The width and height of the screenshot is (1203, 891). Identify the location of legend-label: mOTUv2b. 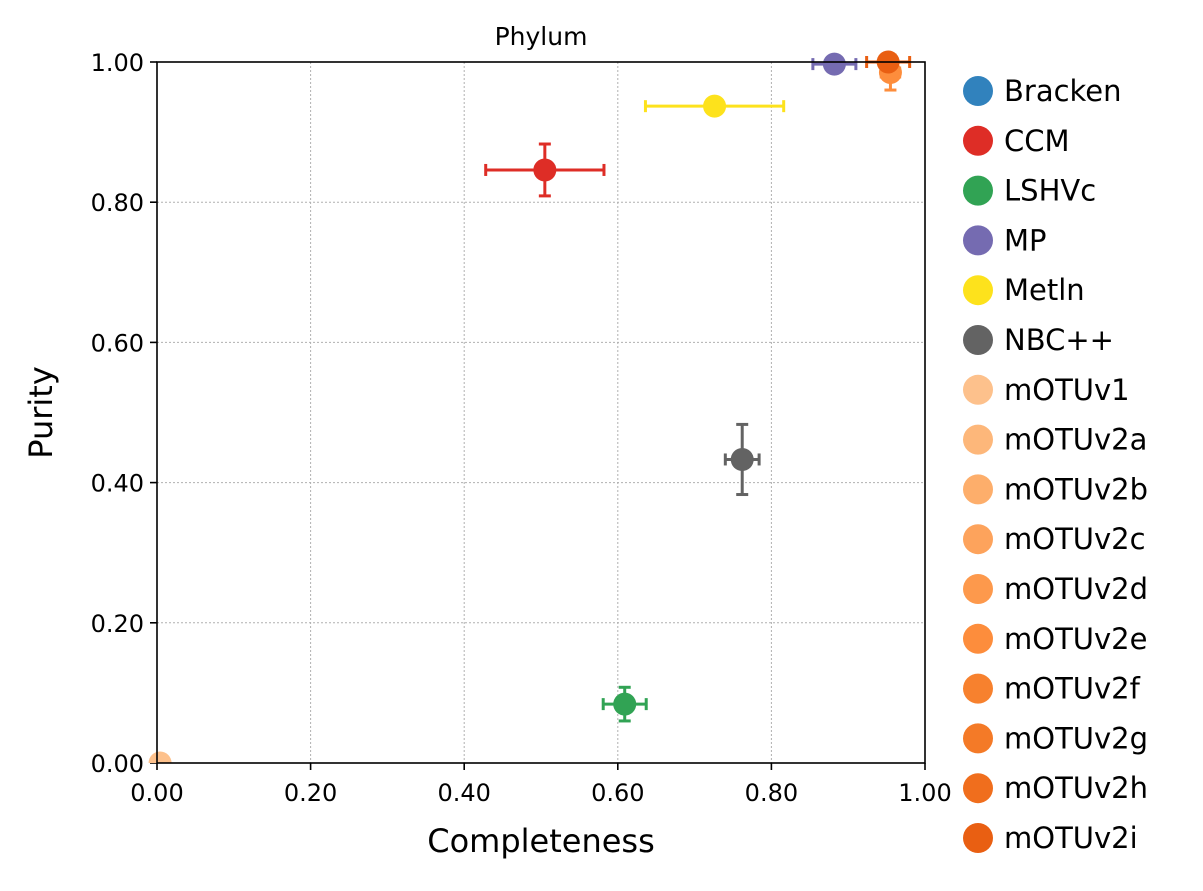
(1076, 489).